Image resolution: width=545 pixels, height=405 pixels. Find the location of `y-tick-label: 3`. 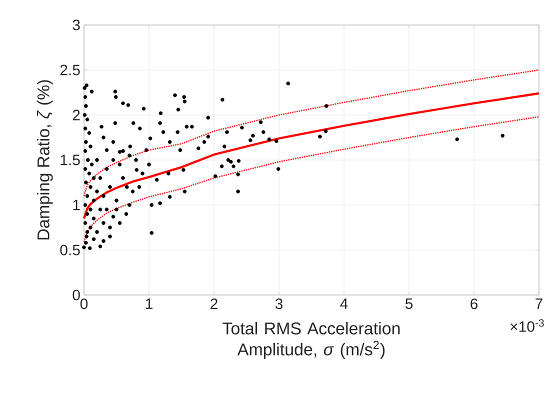

y-tick-label: 3 is located at coordinates (76, 25).